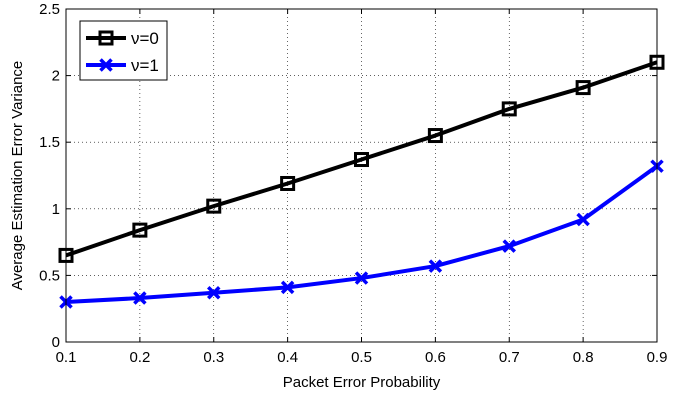 This screenshot has height=394, width=688. I want to click on x-tick-label: 0.4, so click(287, 357).